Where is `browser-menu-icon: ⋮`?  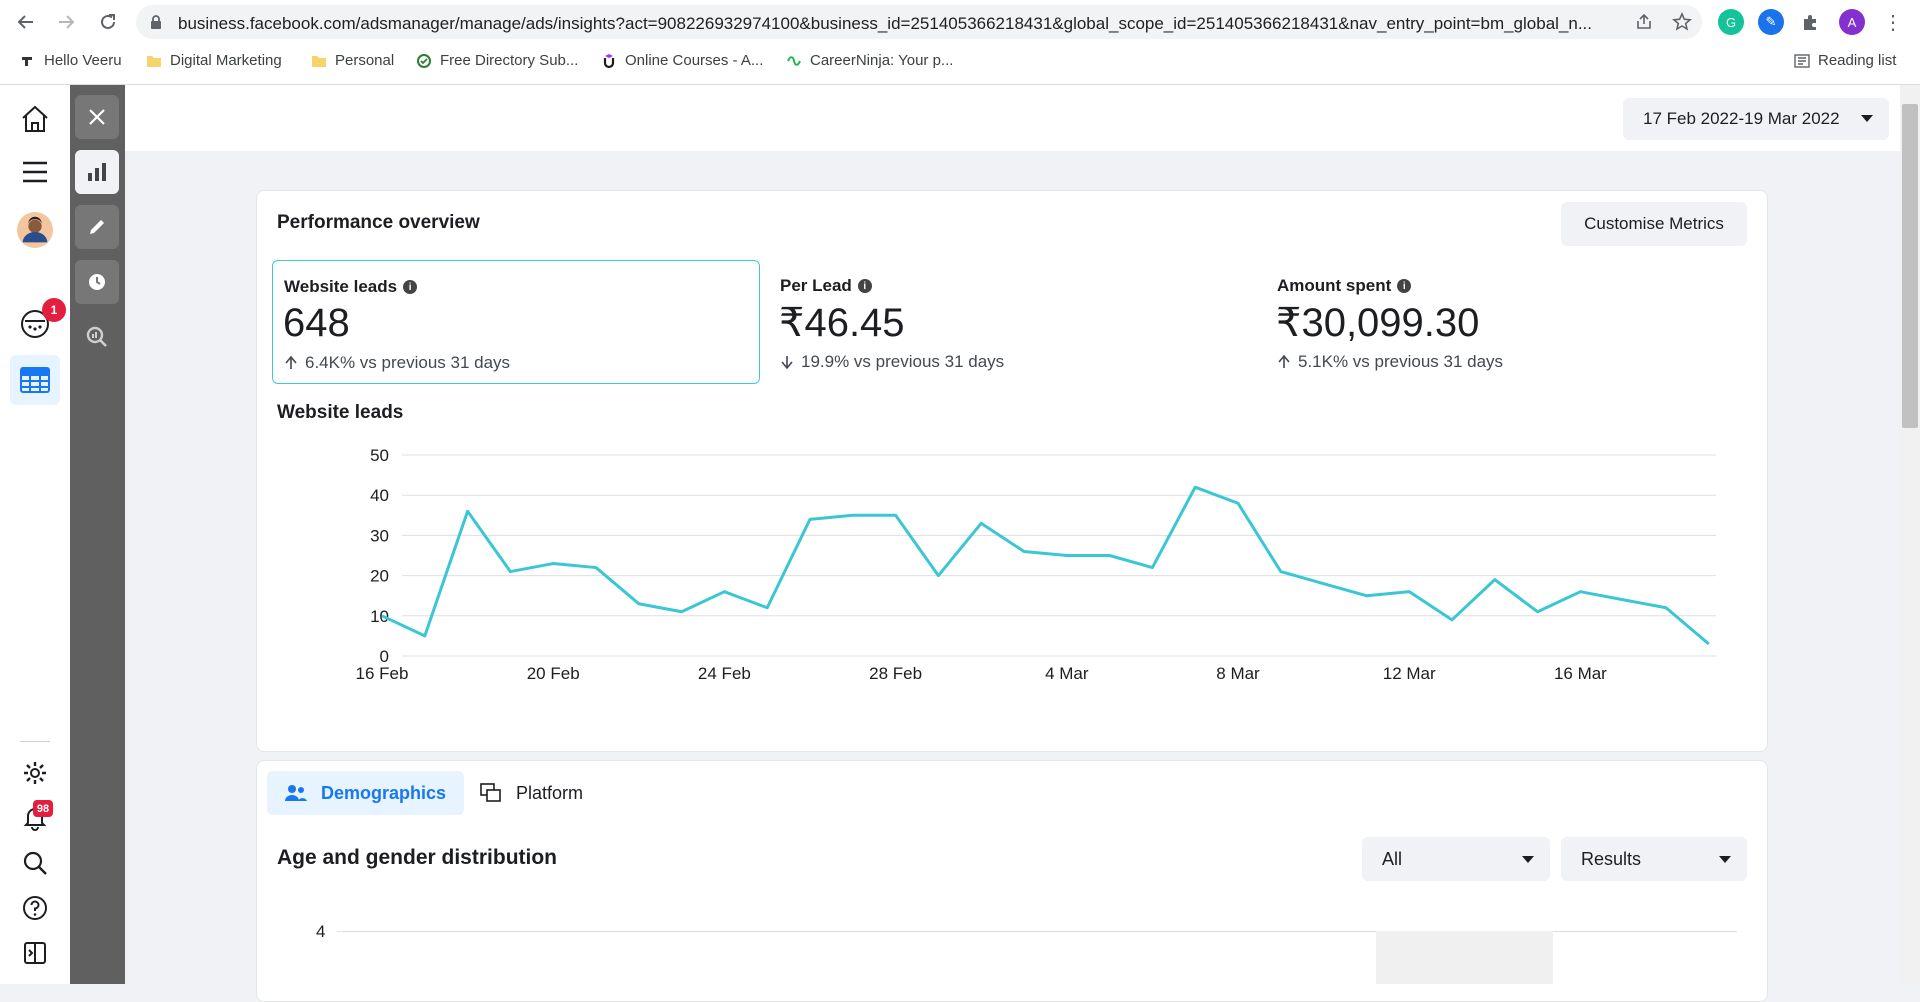
browser-menu-icon: ⋮ is located at coordinates (1893, 22).